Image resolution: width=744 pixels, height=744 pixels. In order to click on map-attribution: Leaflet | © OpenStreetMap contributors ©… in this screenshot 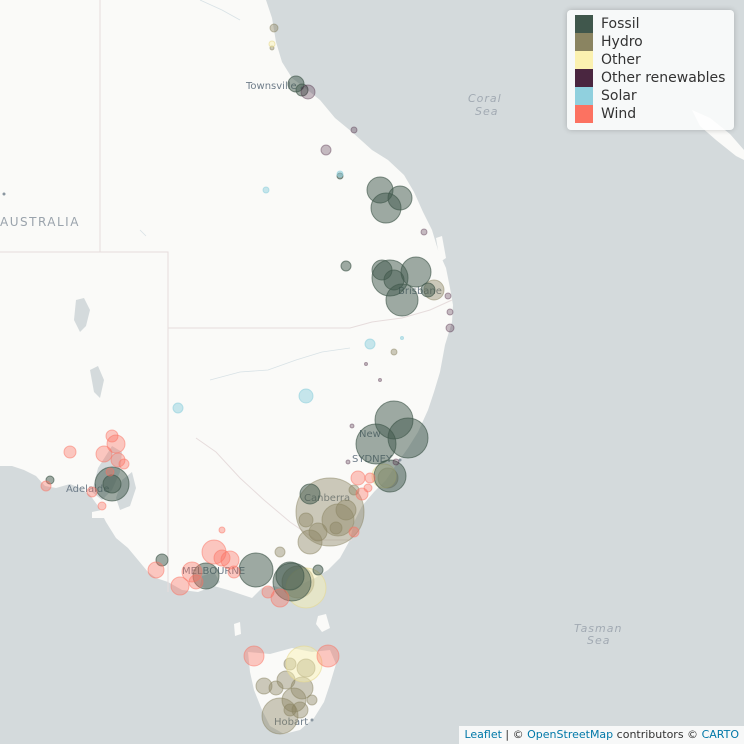, I will do `click(601, 735)`.